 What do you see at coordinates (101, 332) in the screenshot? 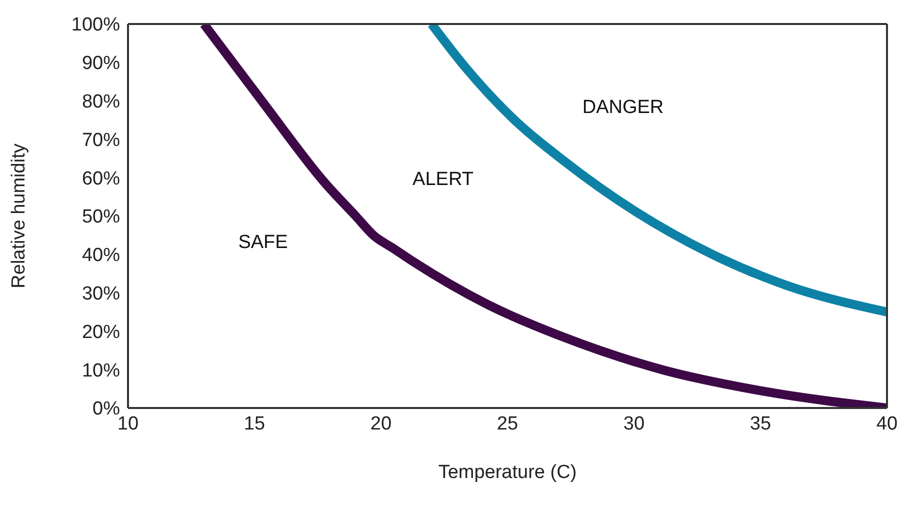
I see `y-tick-label: 20%` at bounding box center [101, 332].